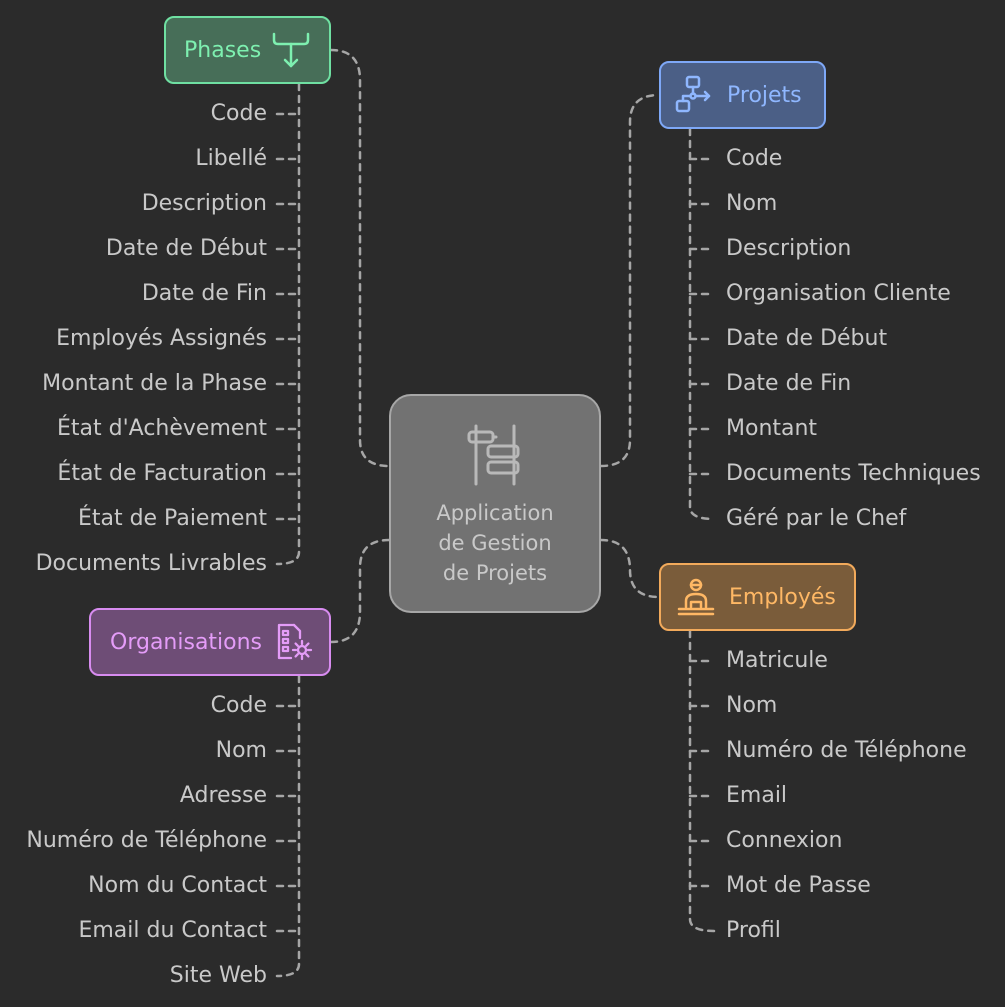 This screenshot has width=1005, height=1007. I want to click on projets-item: Documents Techniques, so click(853, 473).